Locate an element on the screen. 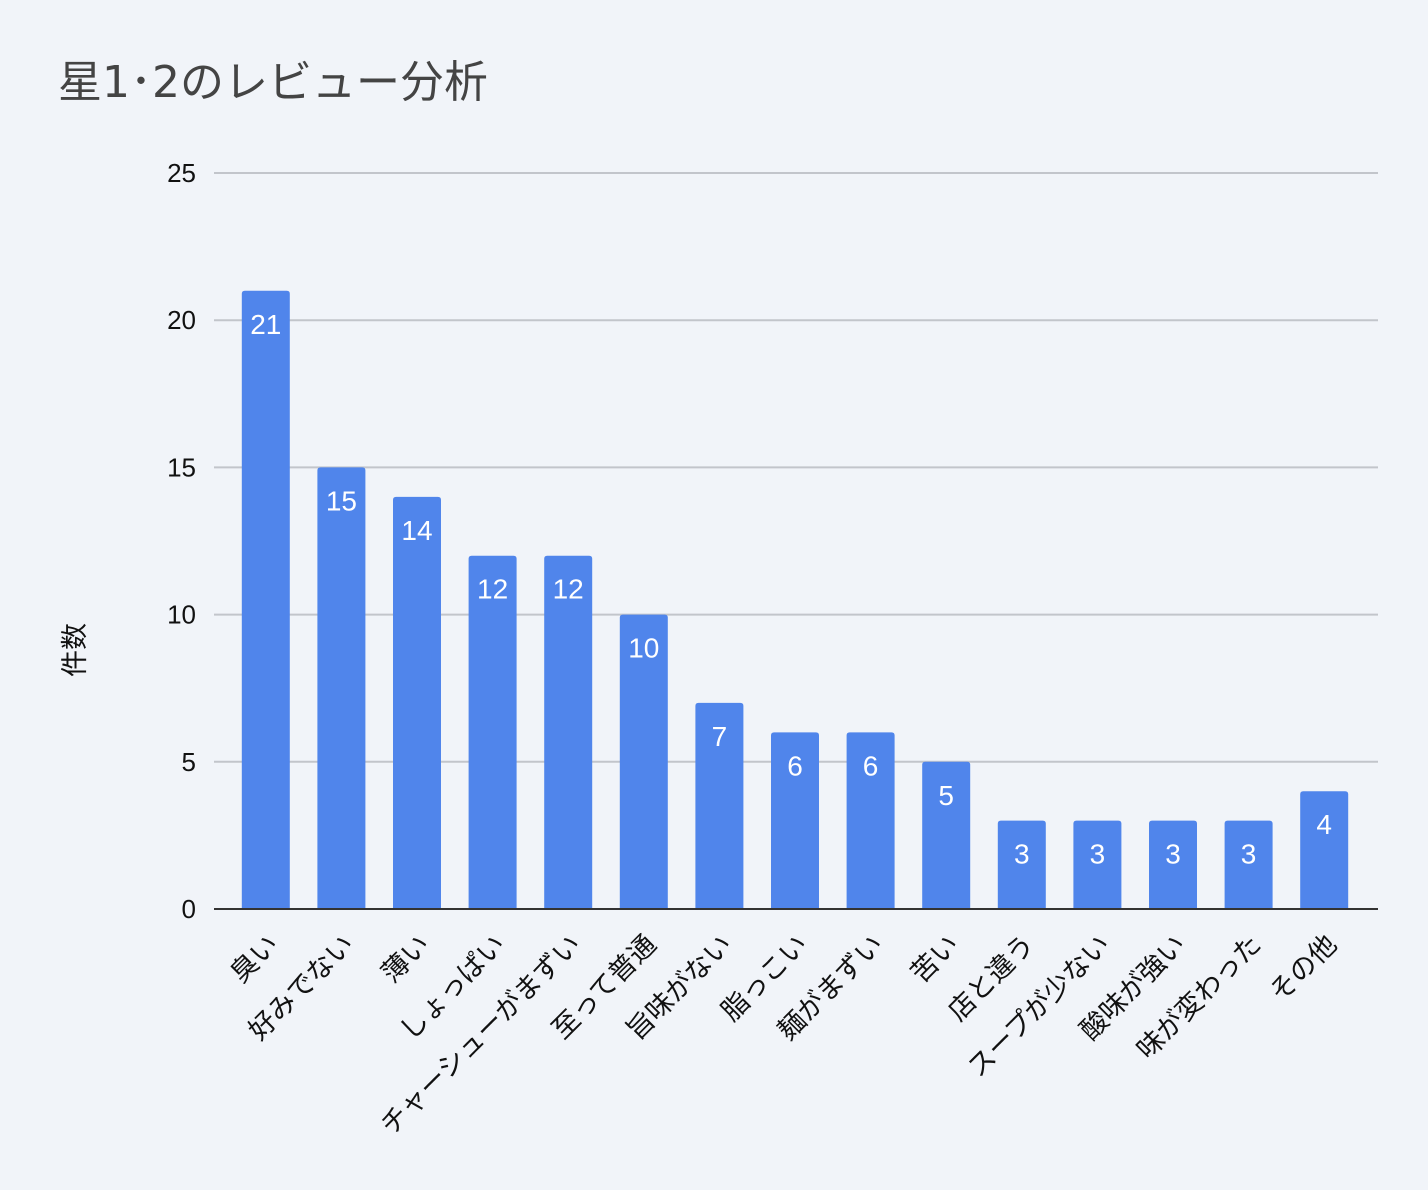 This screenshot has height=1190, width=1428. data-label: 7 is located at coordinates (720, 736).